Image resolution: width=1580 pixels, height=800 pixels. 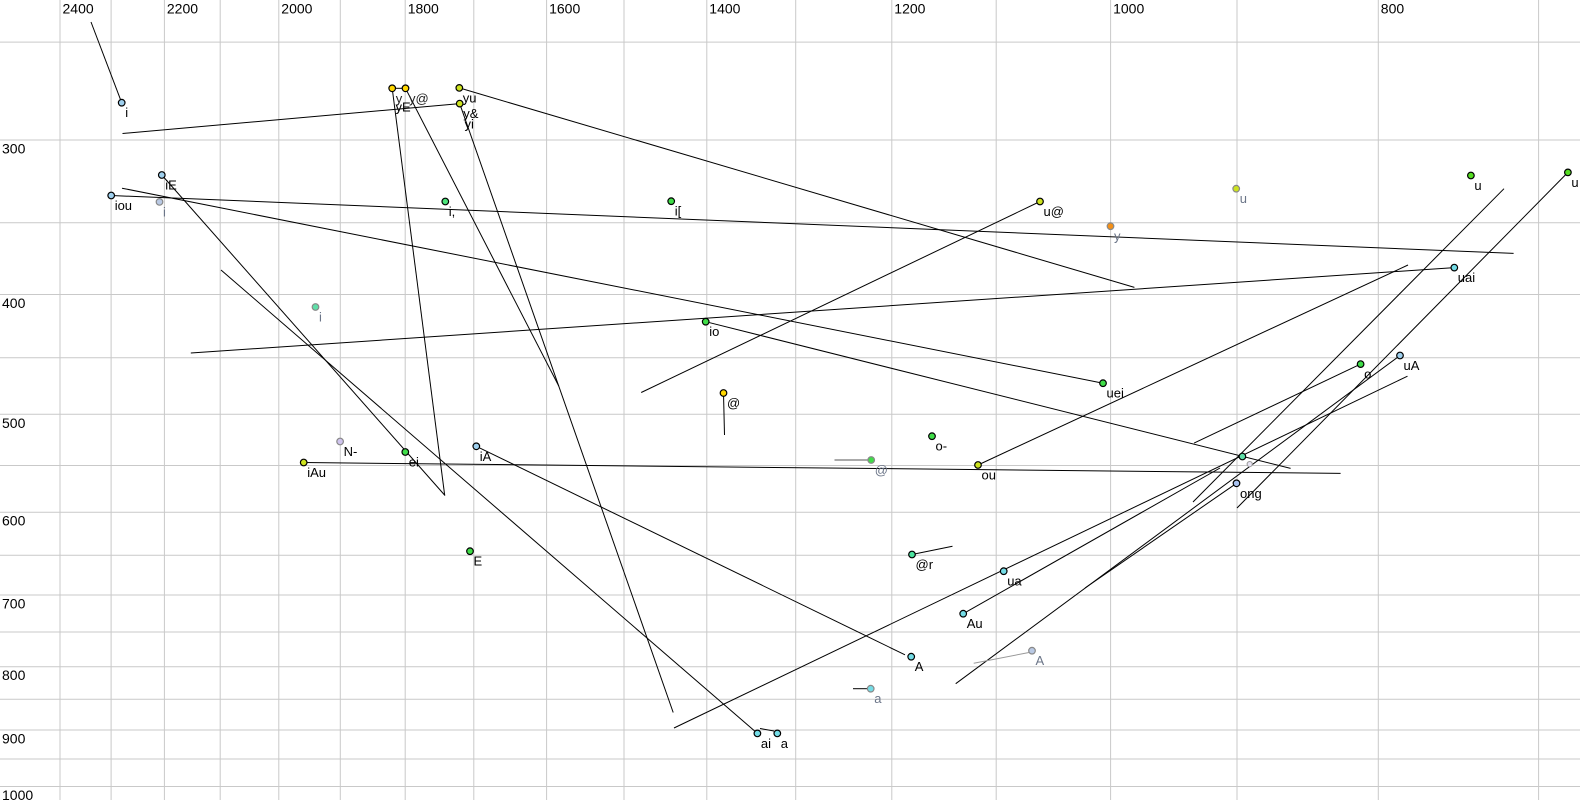 What do you see at coordinates (1115, 393) in the screenshot?
I see `svg-text: uei` at bounding box center [1115, 393].